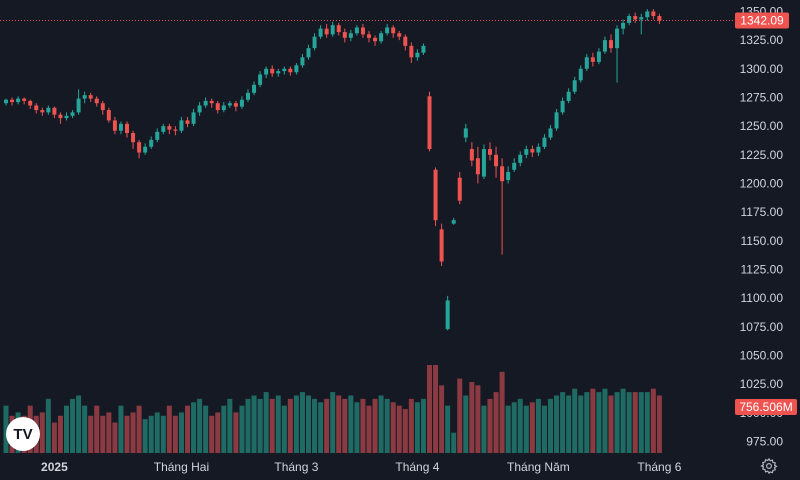  I want to click on time-tick-label: Tháng 3, so click(296, 467).